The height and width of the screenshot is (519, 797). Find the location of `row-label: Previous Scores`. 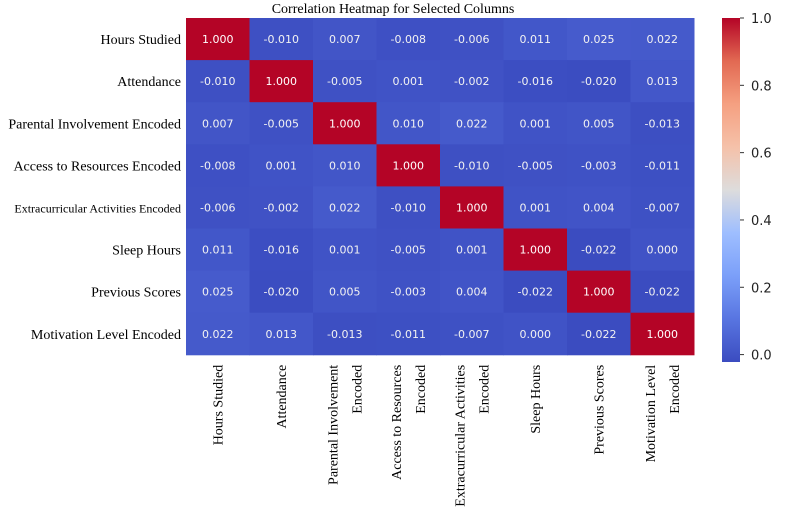

row-label: Previous Scores is located at coordinates (136, 293).